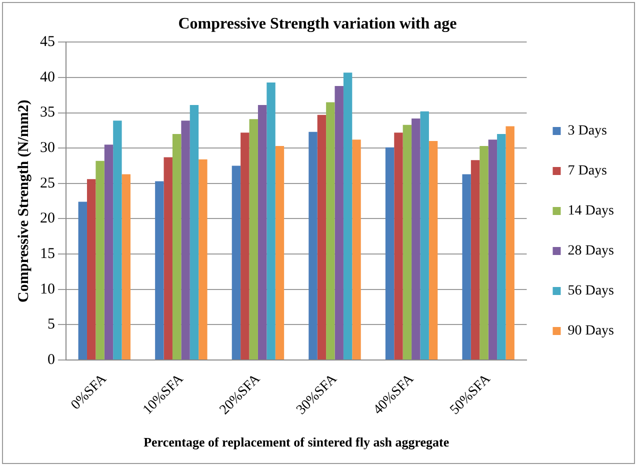 The image size is (637, 466). Describe the element at coordinates (47, 289) in the screenshot. I see `y-tick-label: 10` at that location.